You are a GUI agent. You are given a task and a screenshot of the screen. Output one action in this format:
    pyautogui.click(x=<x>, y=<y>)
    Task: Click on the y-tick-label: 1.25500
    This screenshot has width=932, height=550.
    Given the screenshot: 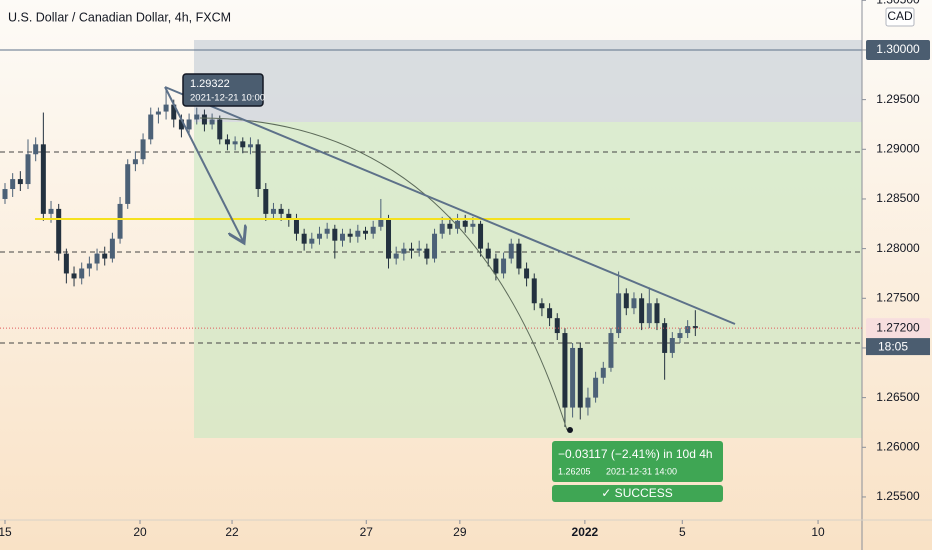 What is the action you would take?
    pyautogui.click(x=898, y=496)
    